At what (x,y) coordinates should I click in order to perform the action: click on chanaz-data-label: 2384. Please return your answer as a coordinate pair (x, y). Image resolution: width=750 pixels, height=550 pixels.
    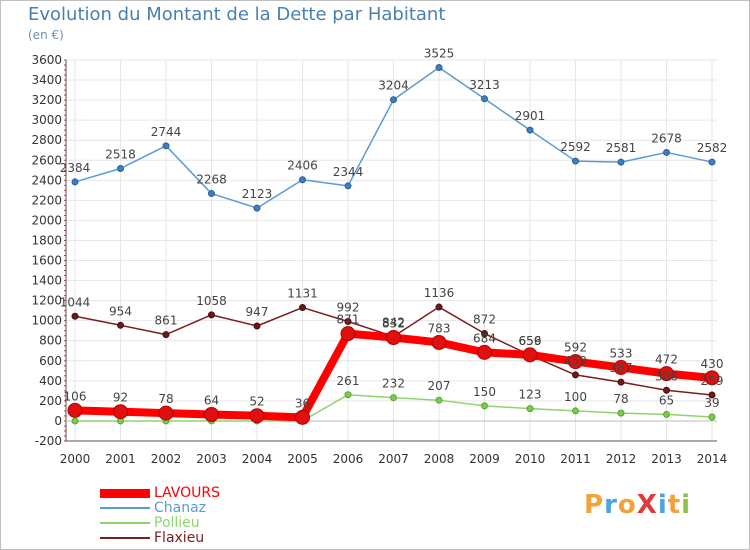
    Looking at the image, I should click on (75, 168).